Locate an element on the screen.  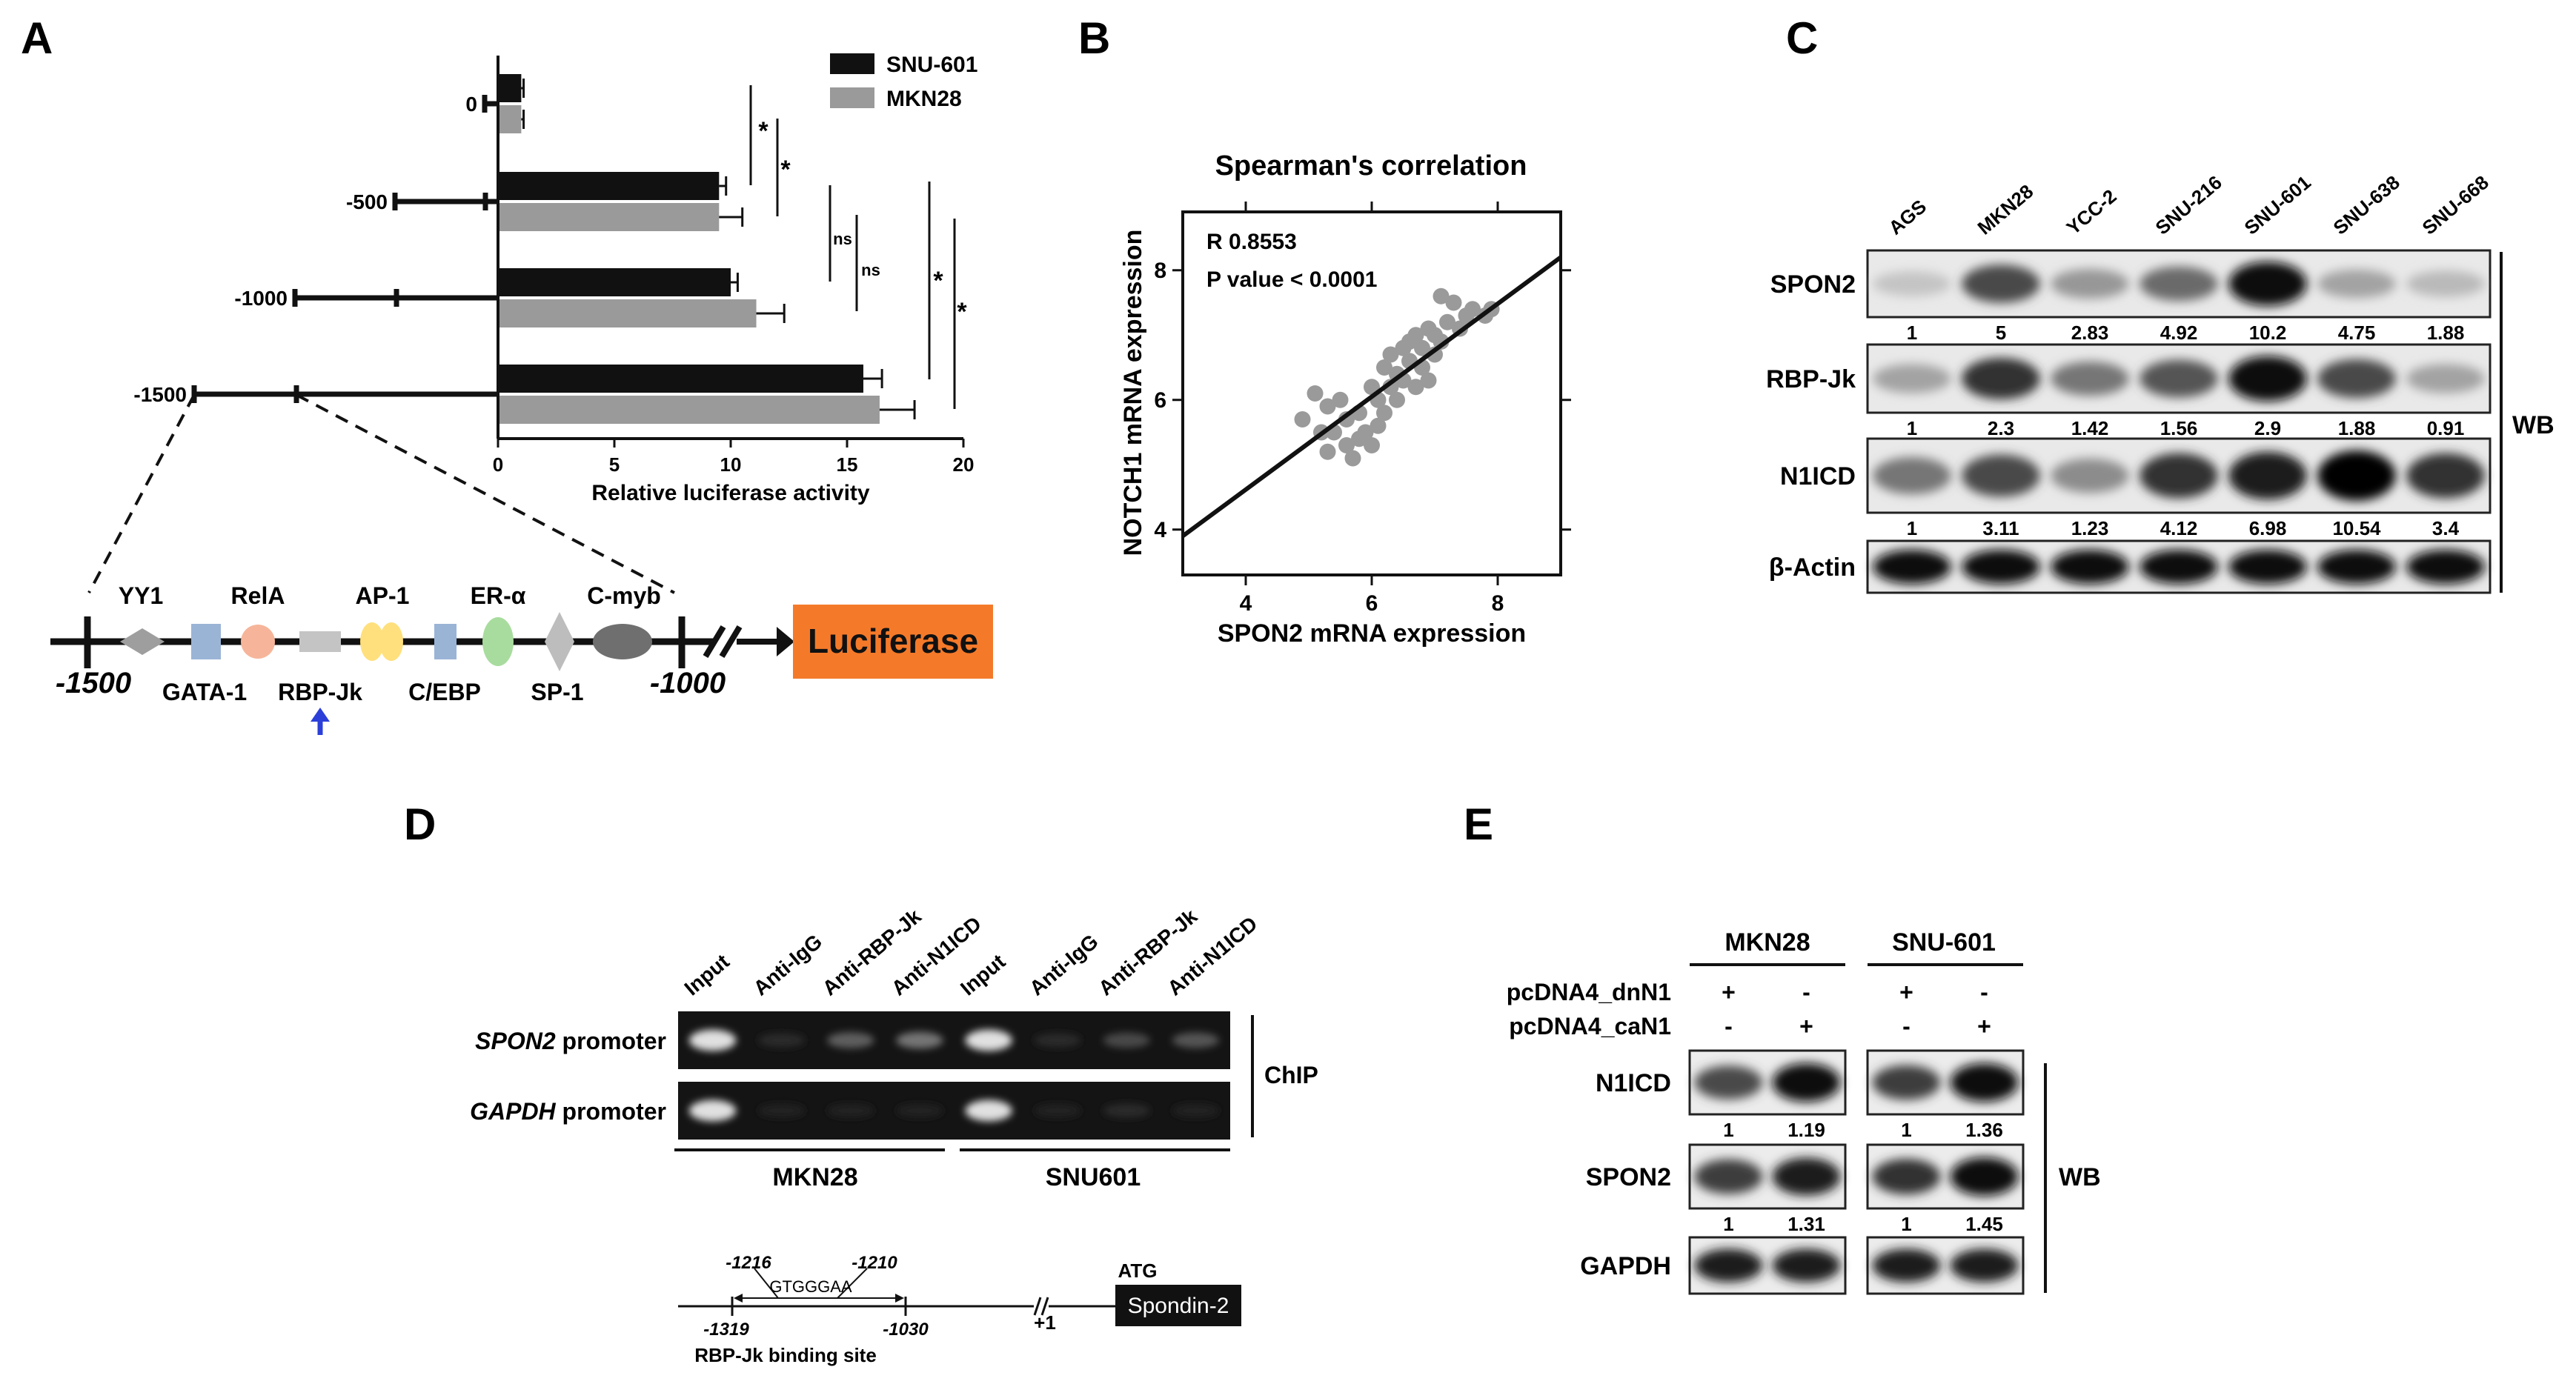
panel-label-c: C is located at coordinates (1802, 38).